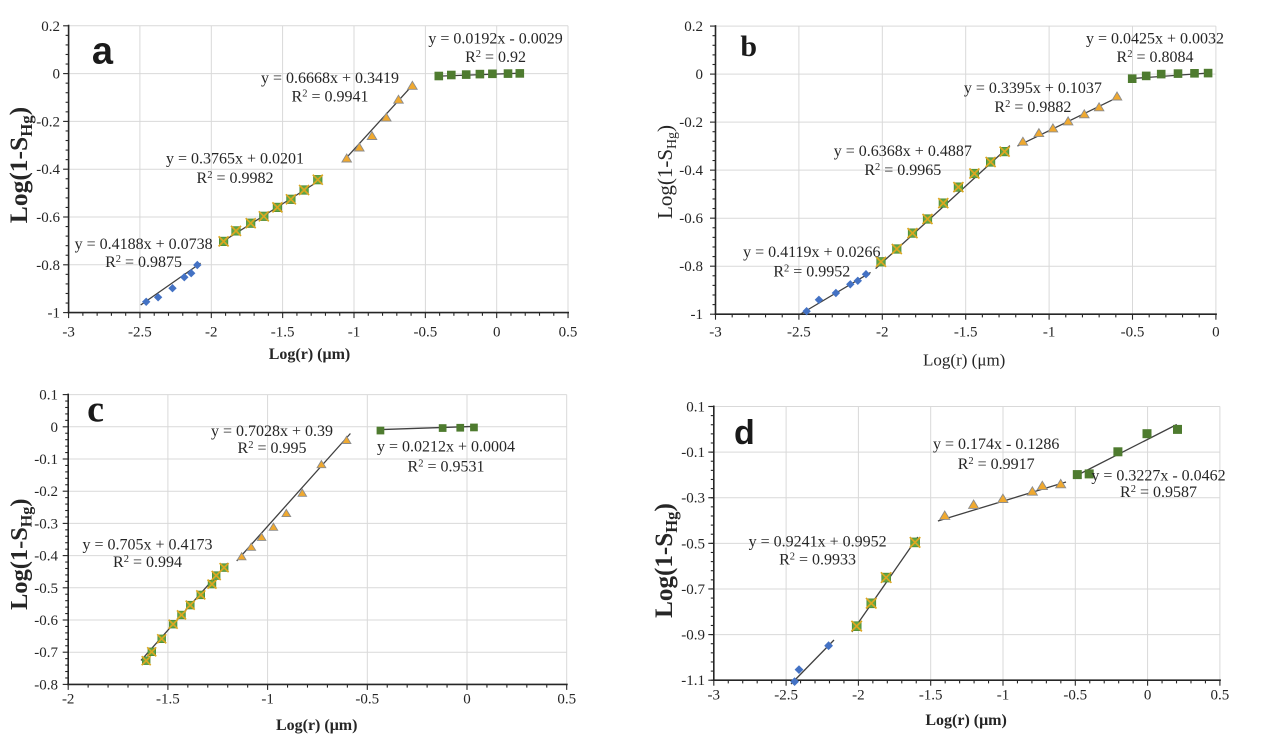 This screenshot has width=1281, height=735. I want to click on svg-text: R2 = 0.9531, so click(446, 467).